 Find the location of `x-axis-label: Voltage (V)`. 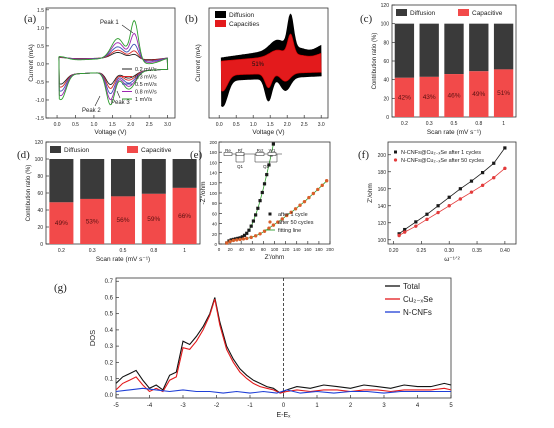

x-axis-label: Voltage (V) is located at coordinates (268, 132).